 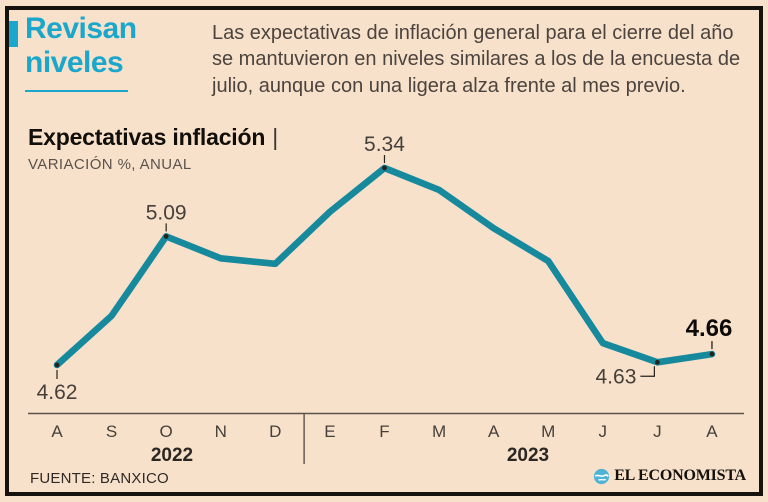 I want to click on x-tick-label: S, so click(x=111, y=431).